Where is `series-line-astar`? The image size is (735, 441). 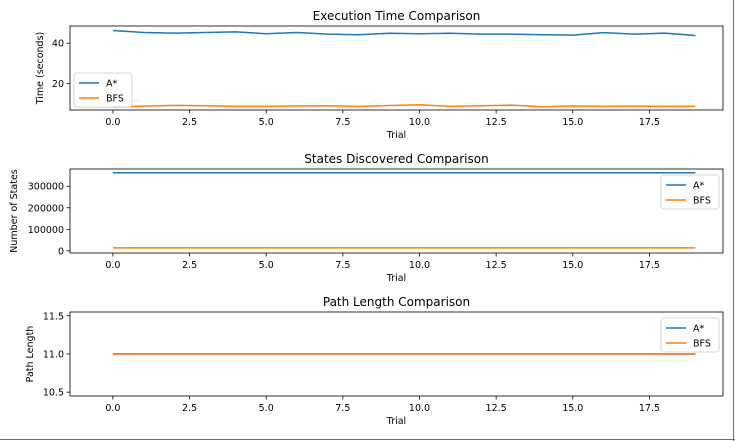 series-line-astar is located at coordinates (404, 33).